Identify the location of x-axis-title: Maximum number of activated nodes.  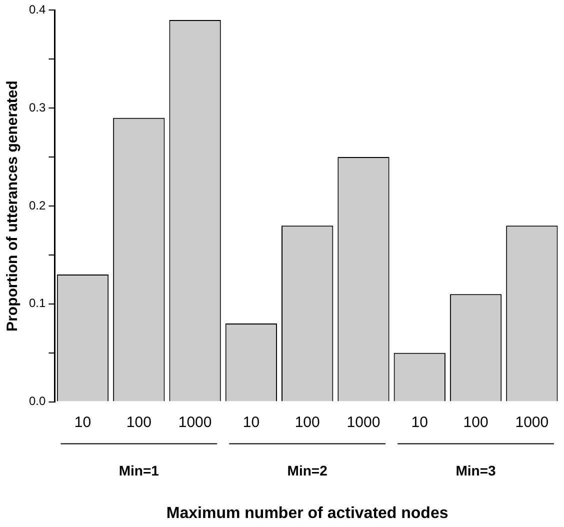
(307, 513).